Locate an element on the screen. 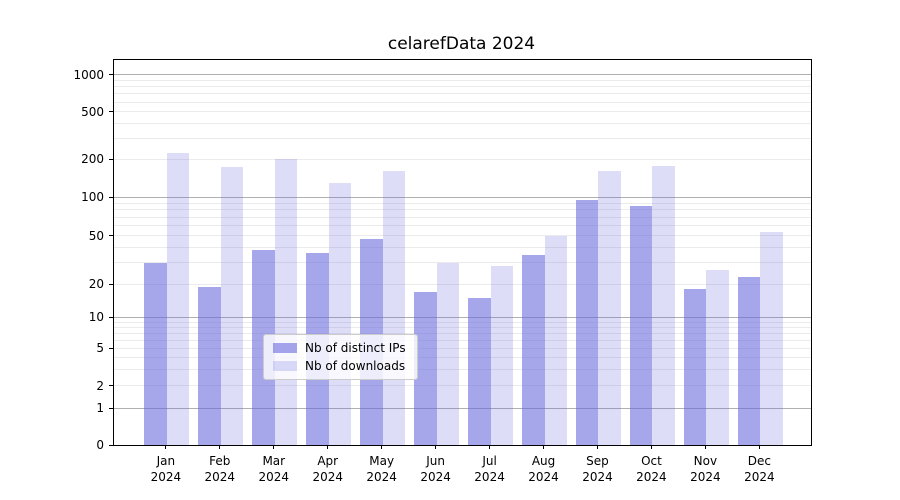  x-tick-label-may: May 2024 is located at coordinates (382, 469).